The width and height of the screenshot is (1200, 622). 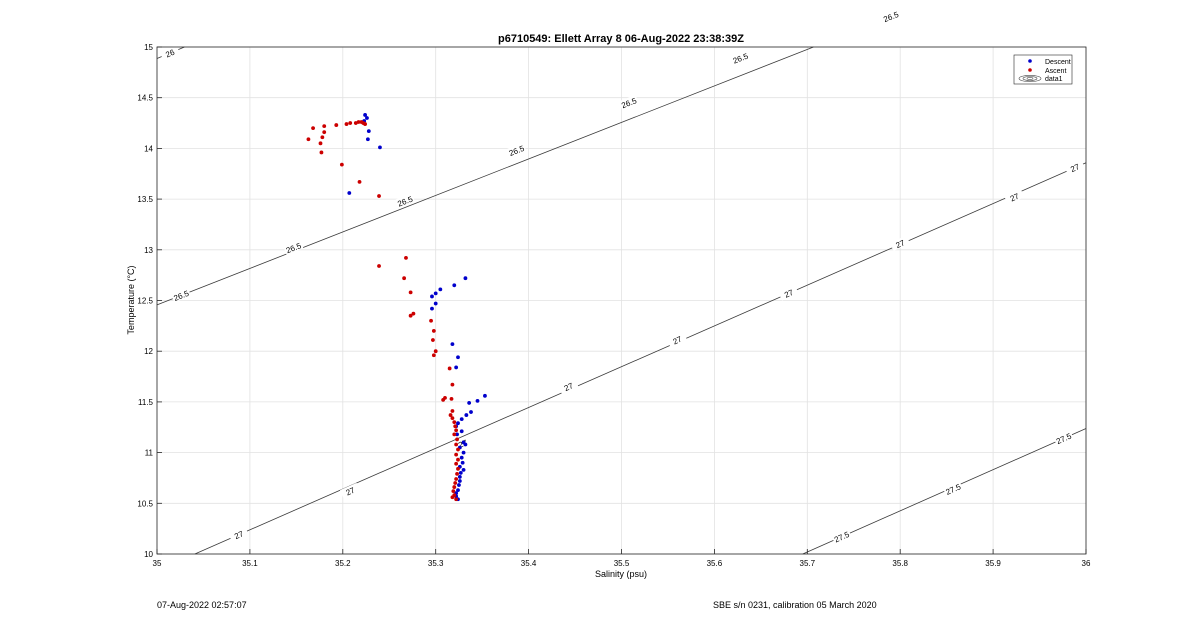 I want to click on y-tick-label: 13, so click(x=148, y=250).